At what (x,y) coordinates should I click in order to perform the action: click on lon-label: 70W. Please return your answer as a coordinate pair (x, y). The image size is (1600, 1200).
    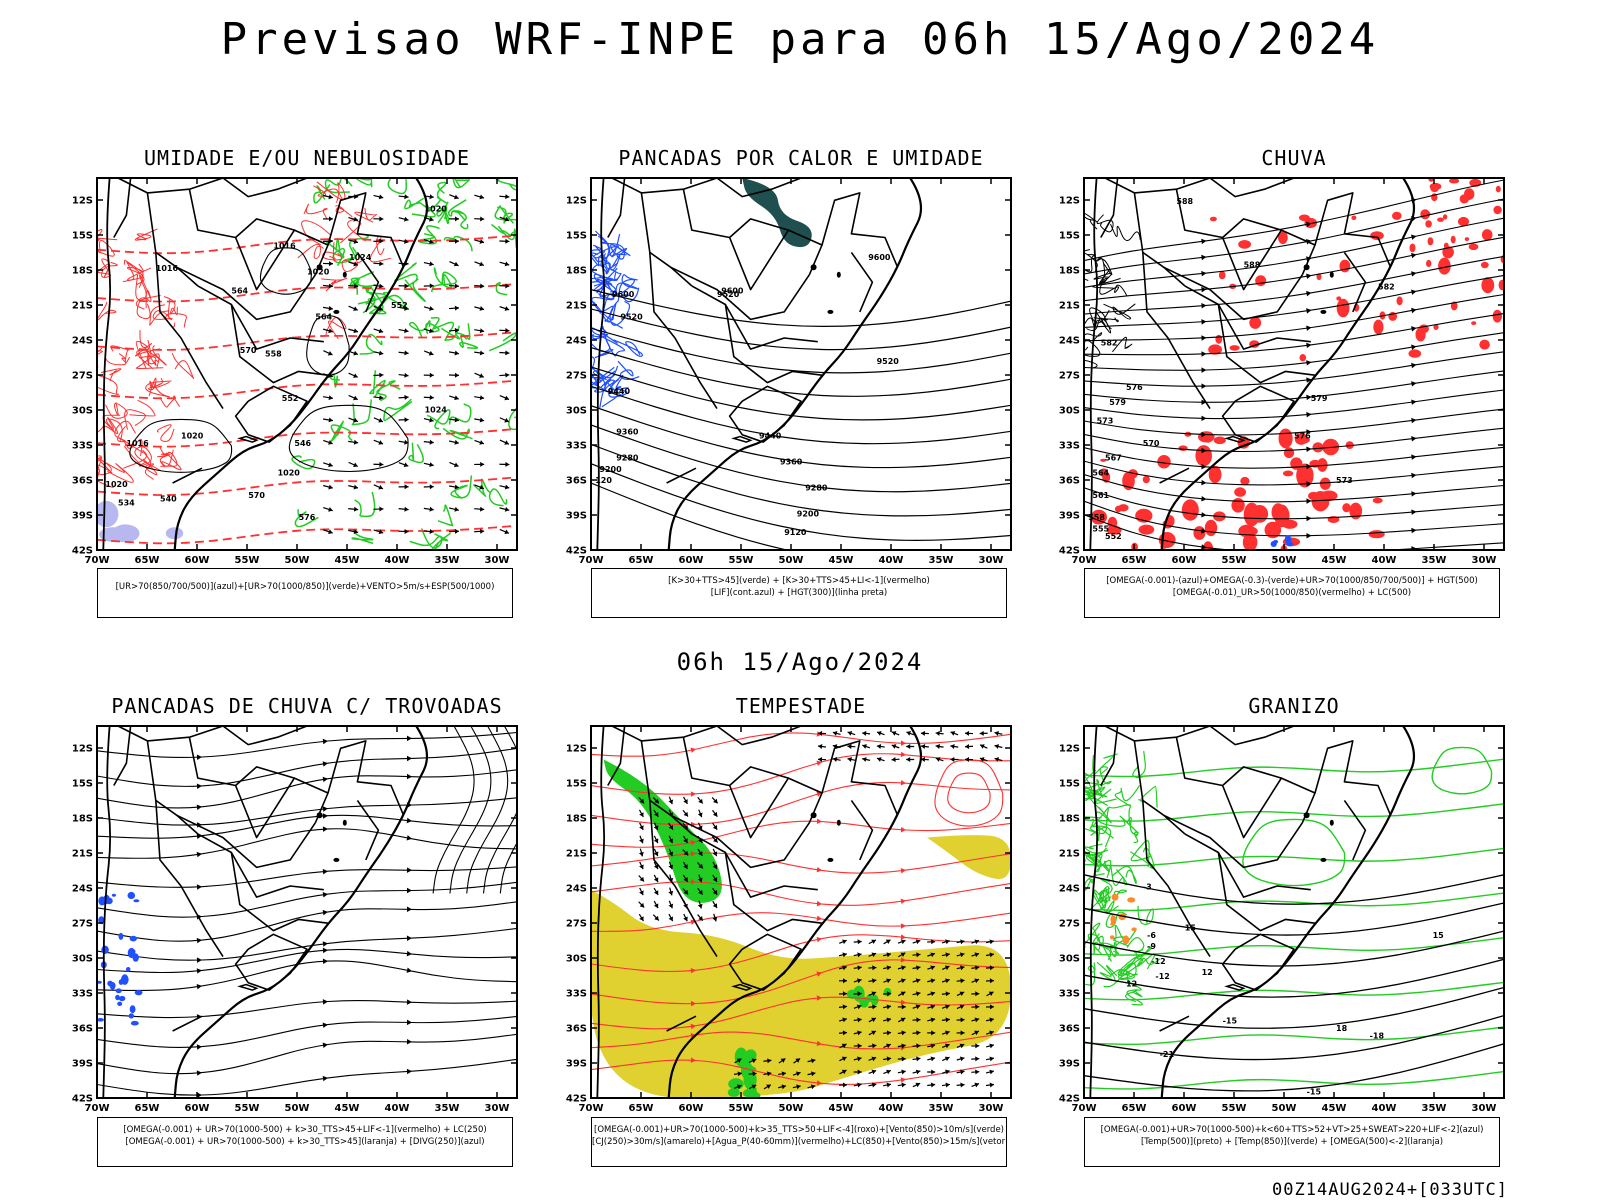
    Looking at the image, I should click on (591, 1108).